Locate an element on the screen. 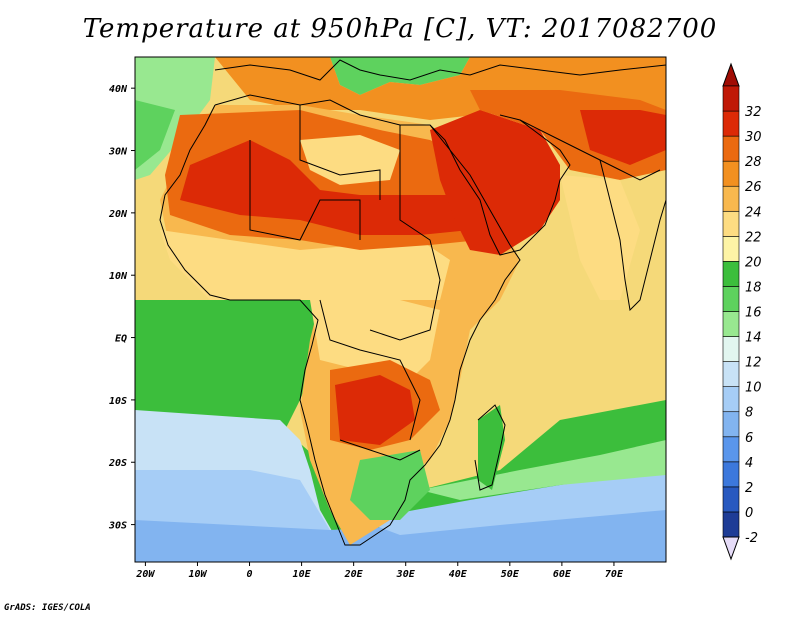 The width and height of the screenshot is (800, 618). colorbar-label: 18 is located at coordinates (753, 287).